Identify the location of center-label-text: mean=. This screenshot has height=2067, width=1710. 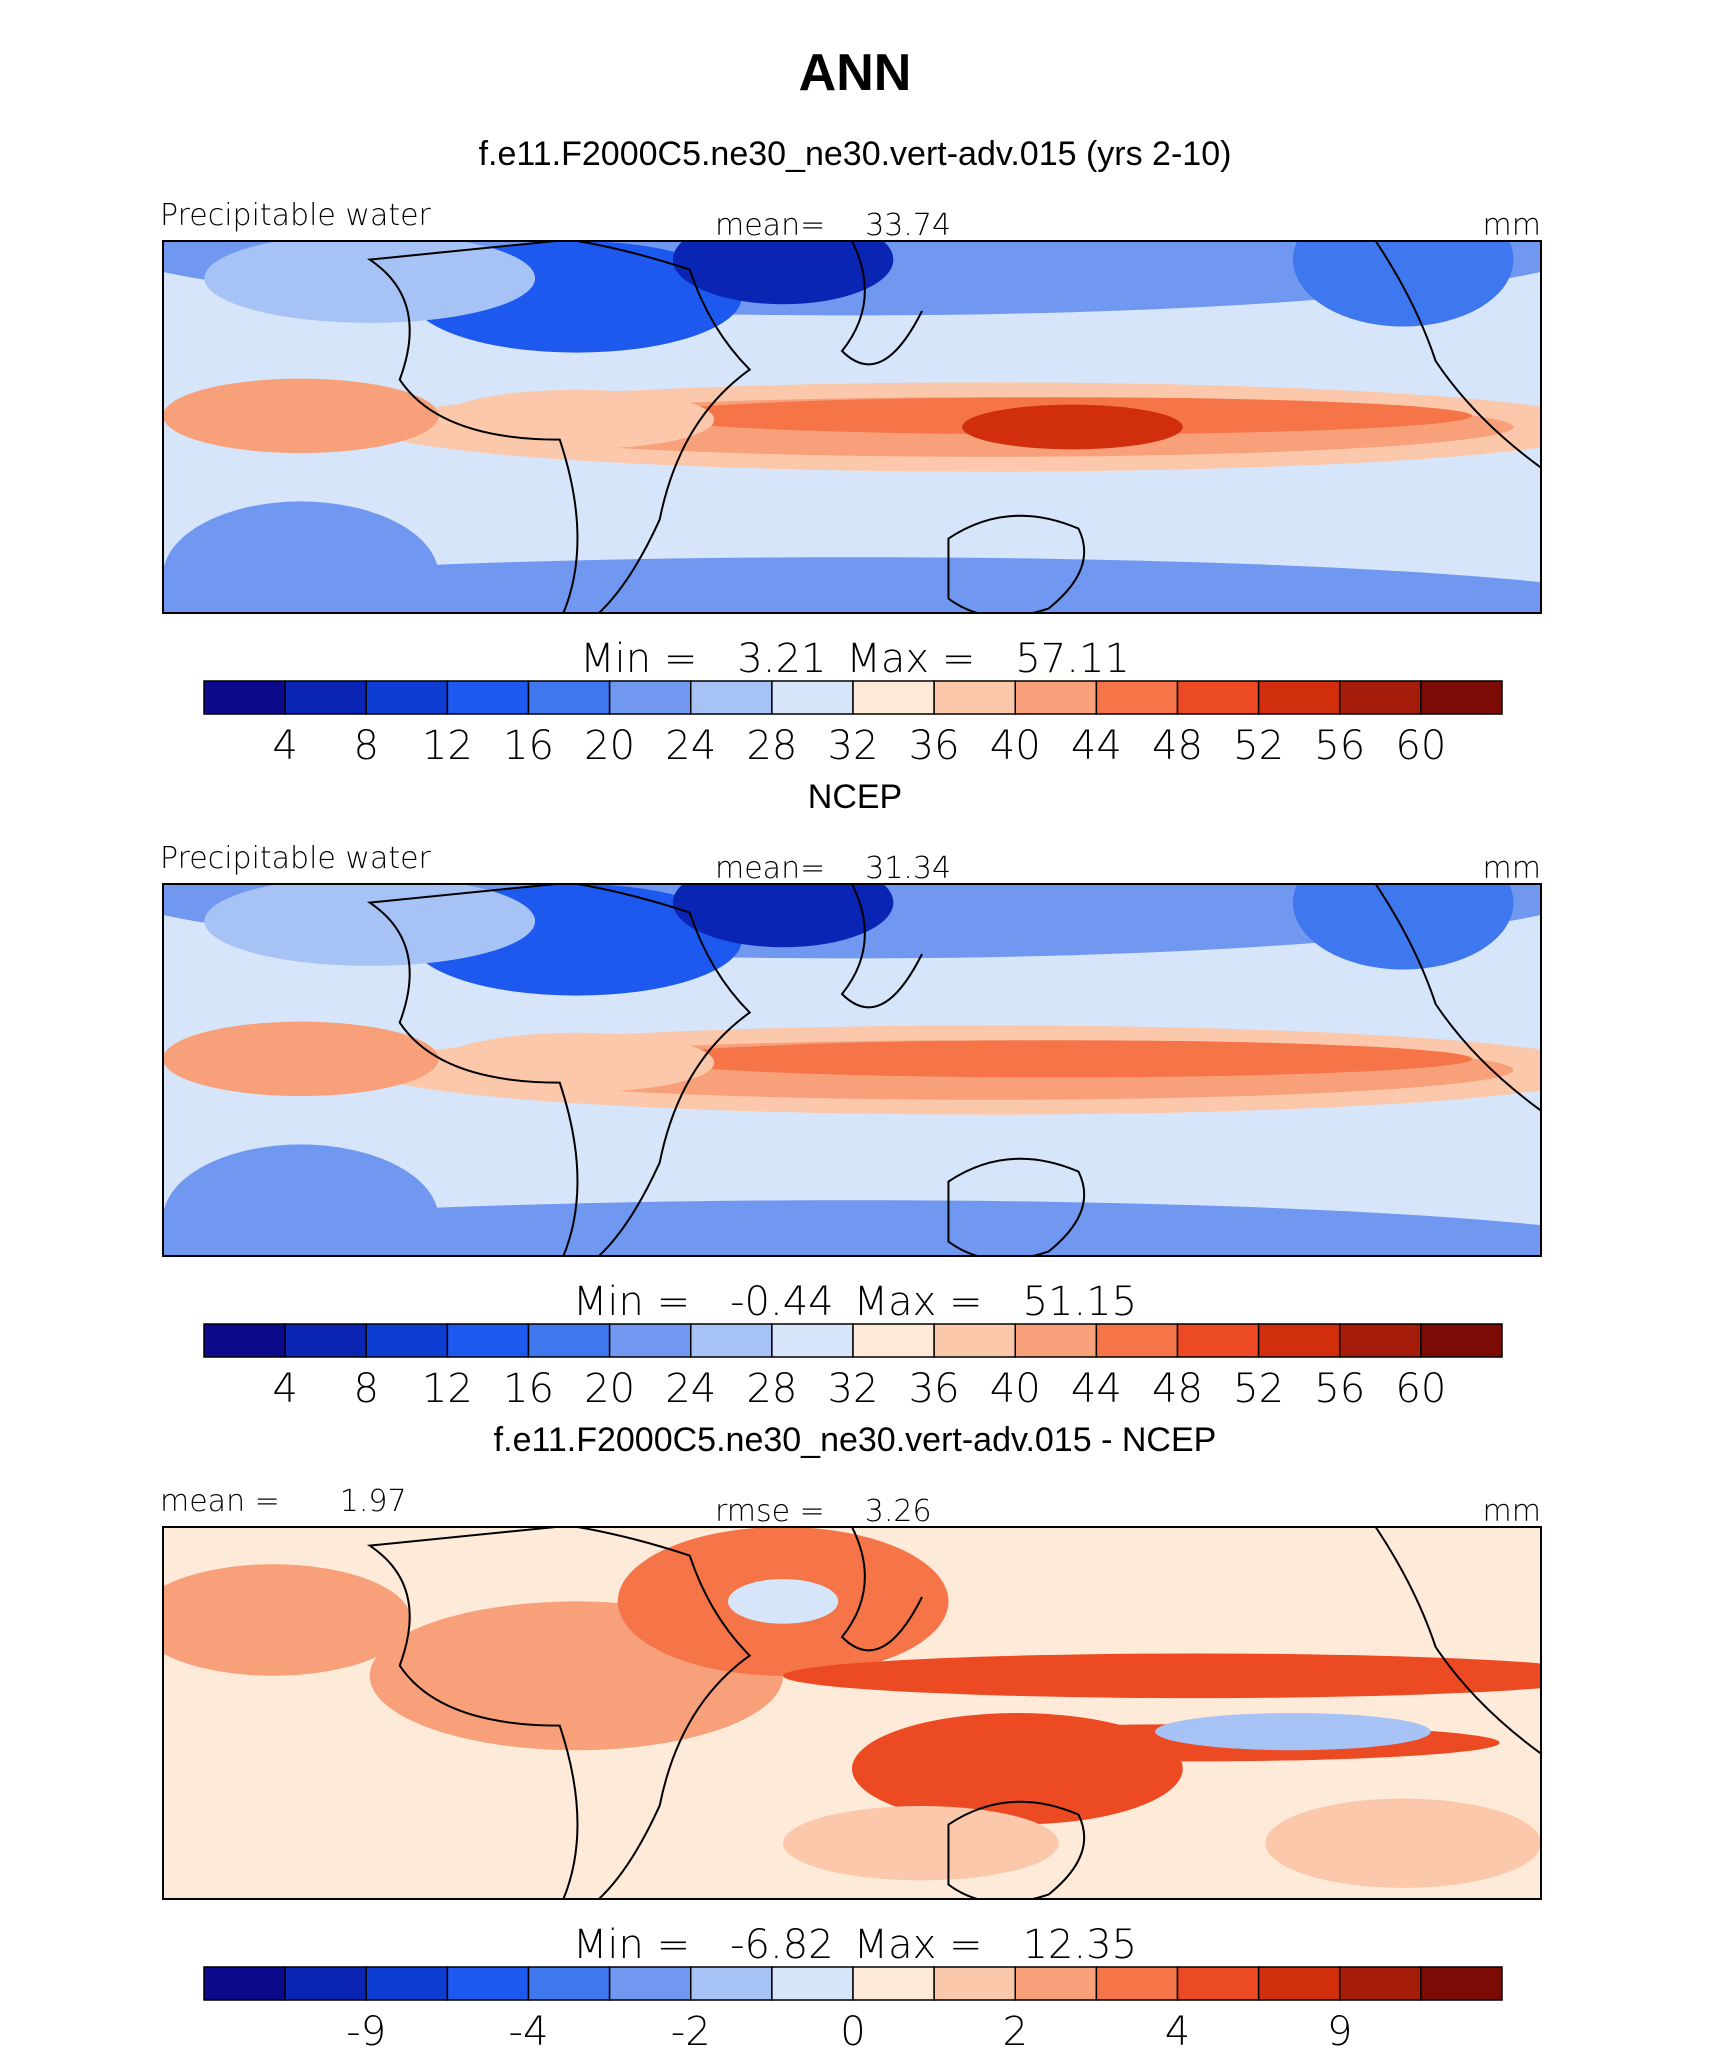
(770, 225).